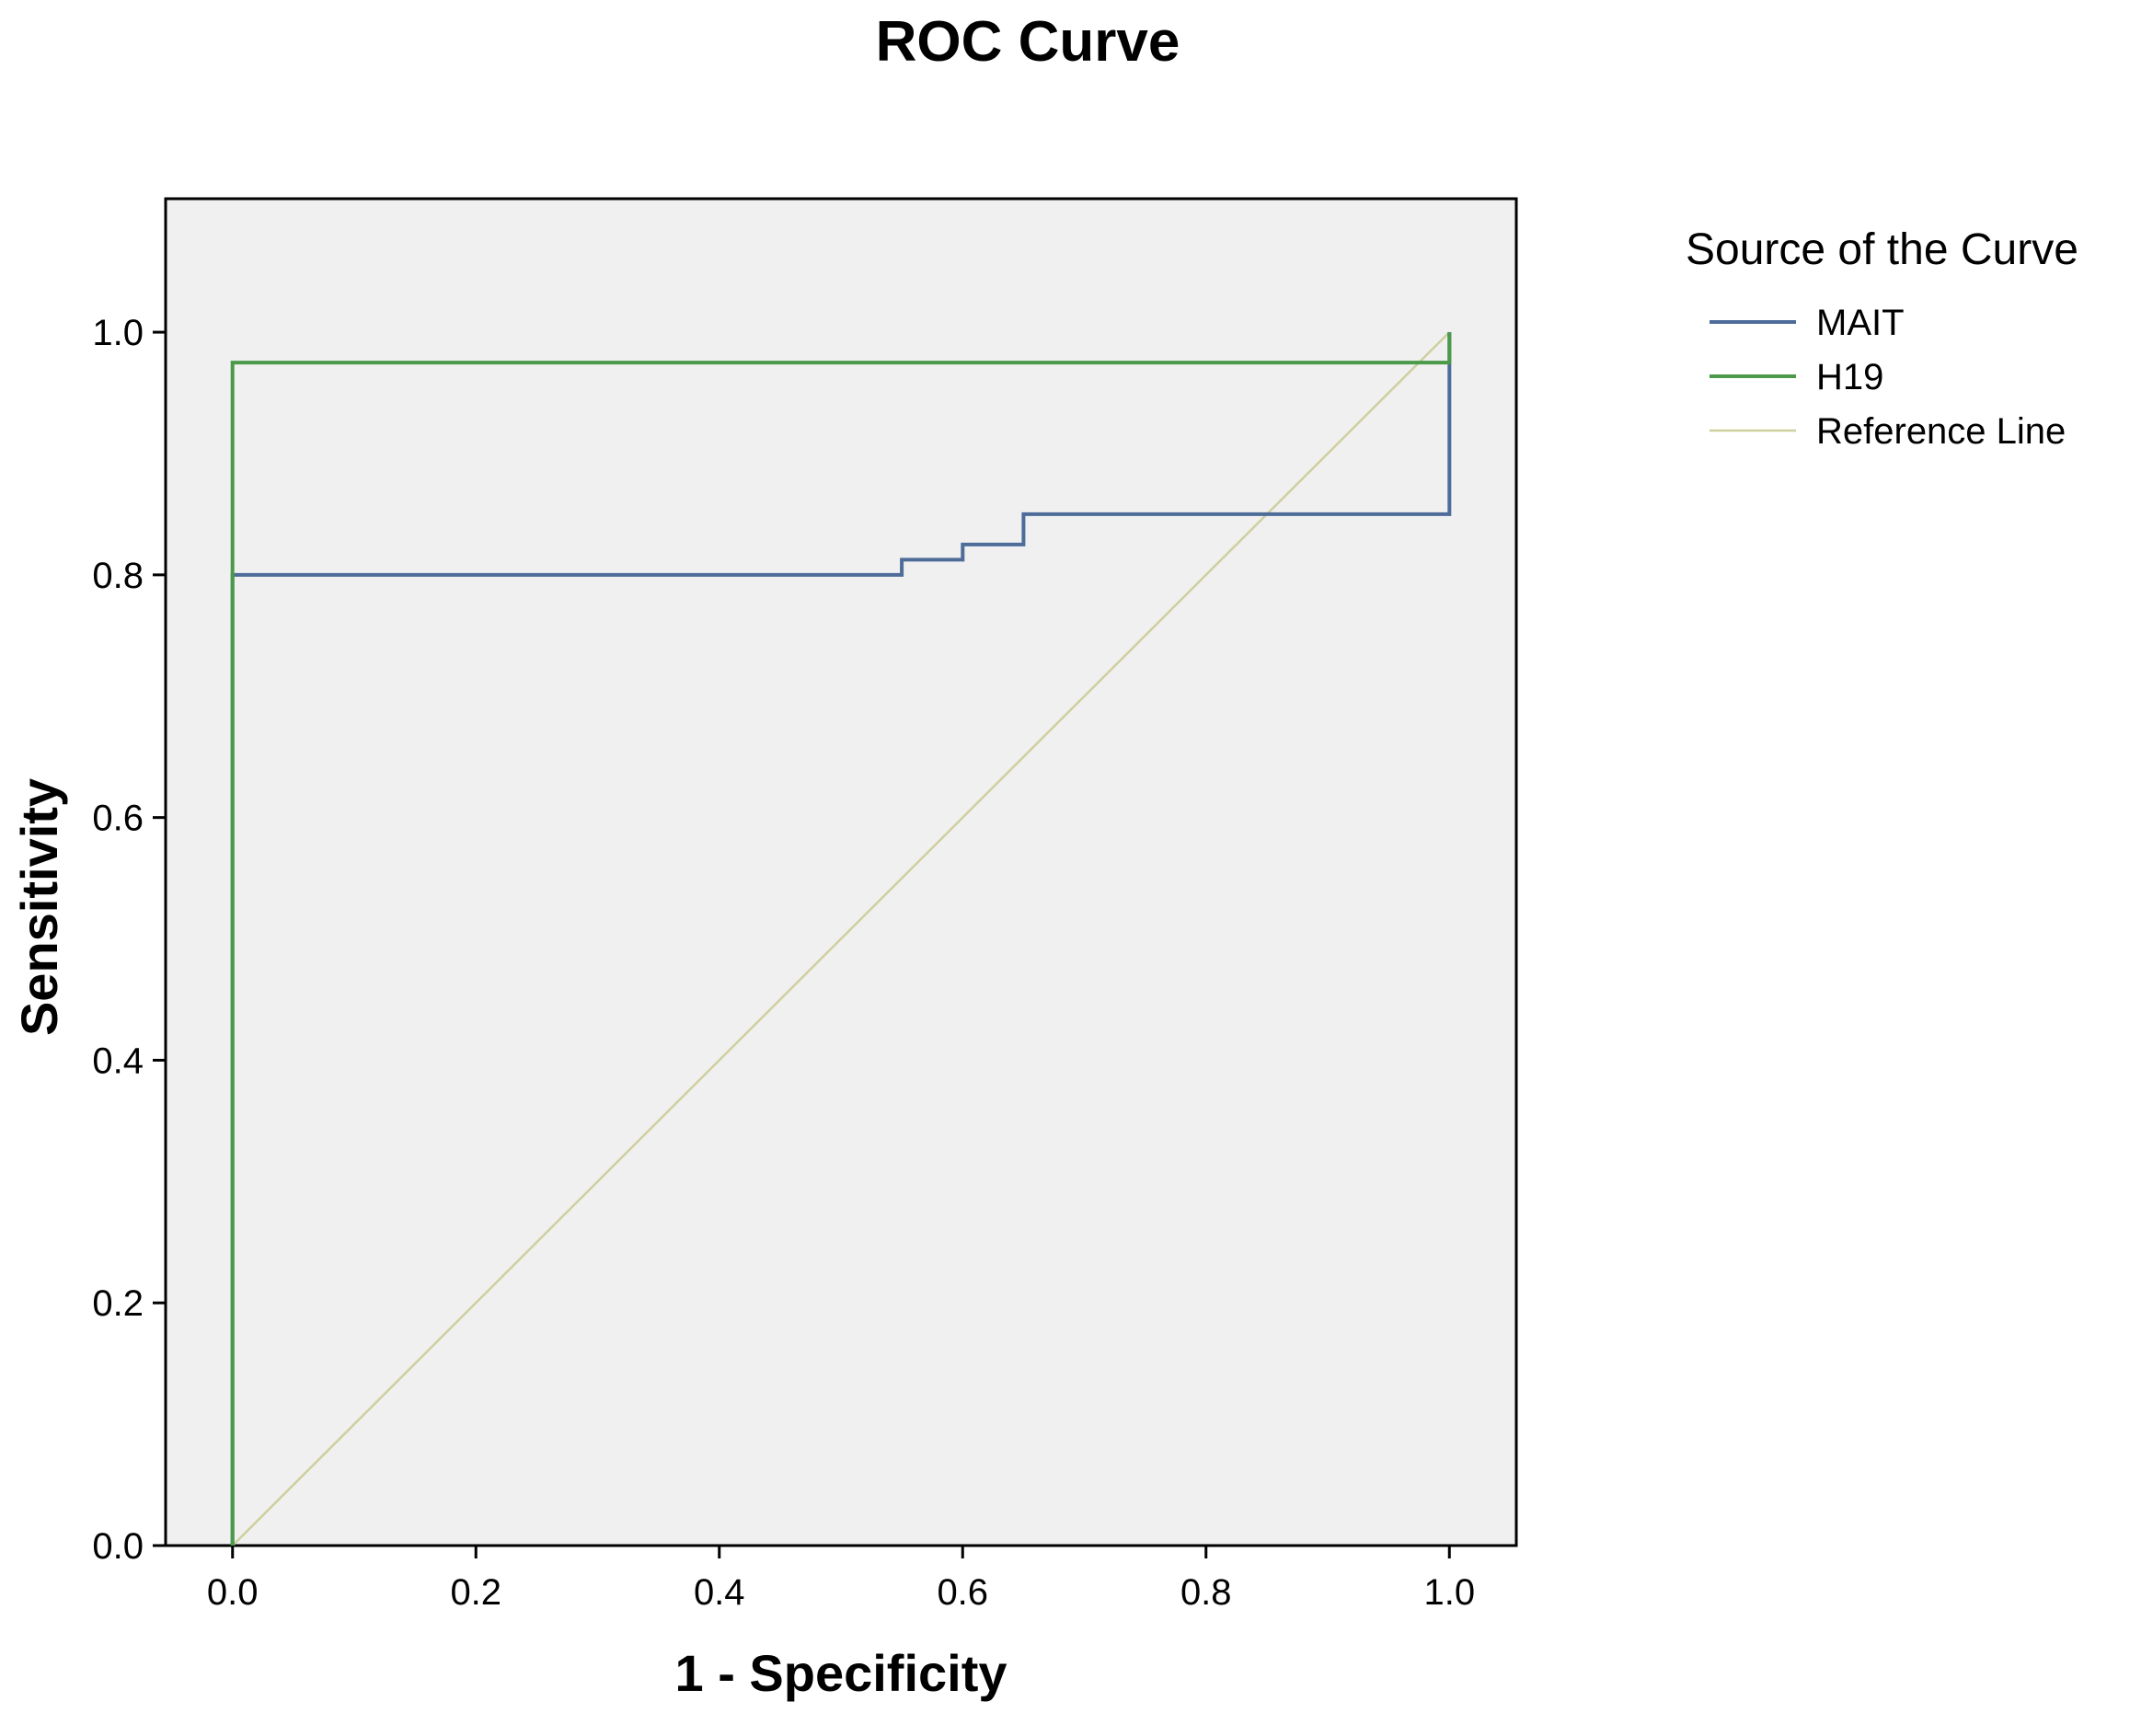 Image resolution: width=2130 pixels, height=1736 pixels. I want to click on x-tick-label: 0.2, so click(475, 1592).